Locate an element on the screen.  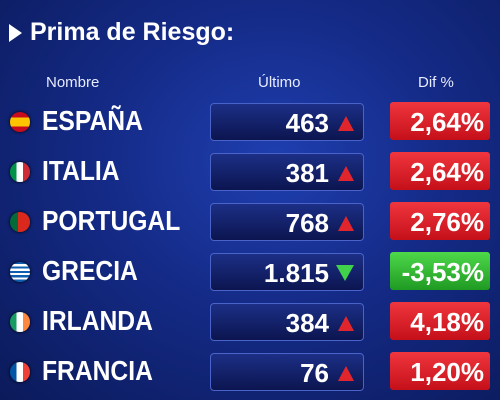
country-name: PORTUGAL is located at coordinates (111, 220).